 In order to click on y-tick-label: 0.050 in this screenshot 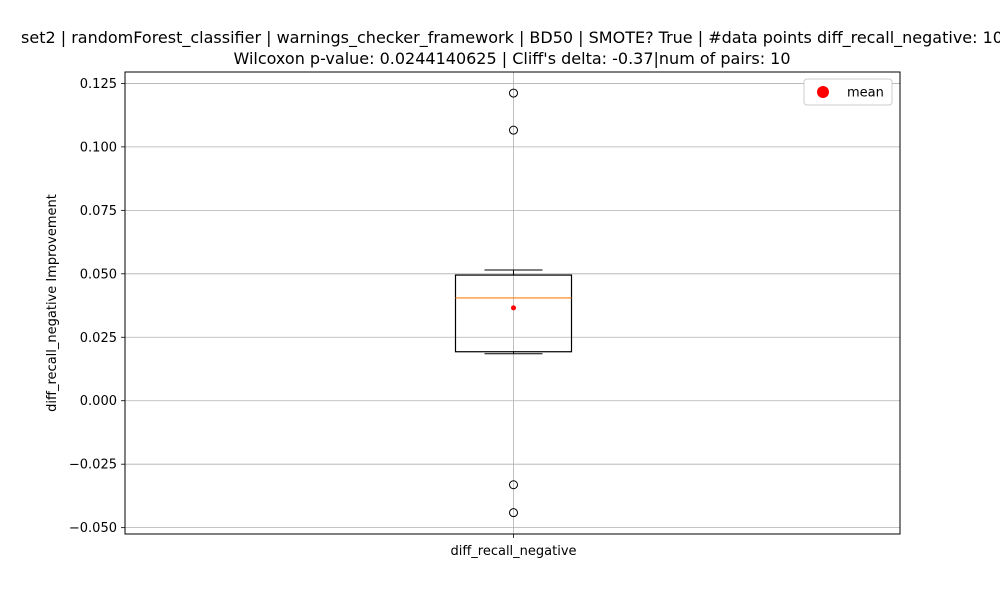, I will do `click(98, 274)`.